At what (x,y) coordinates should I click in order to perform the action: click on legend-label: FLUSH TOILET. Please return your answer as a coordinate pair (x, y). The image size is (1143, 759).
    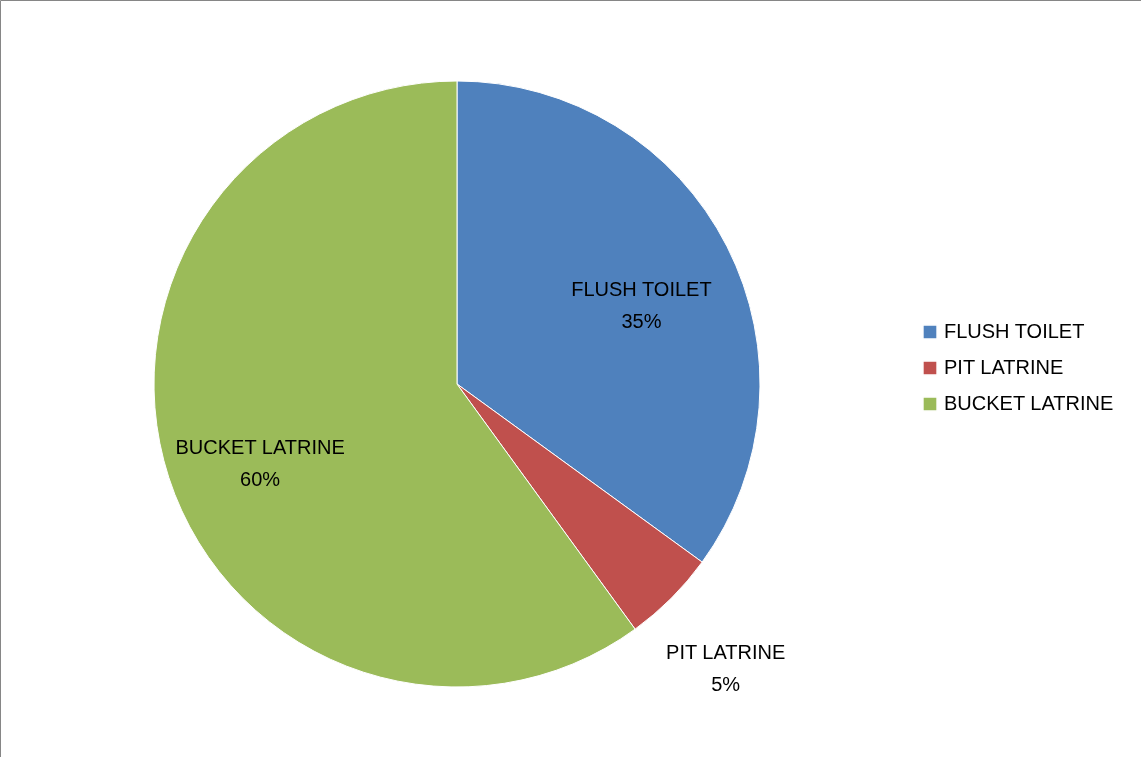
    Looking at the image, I should click on (1014, 331).